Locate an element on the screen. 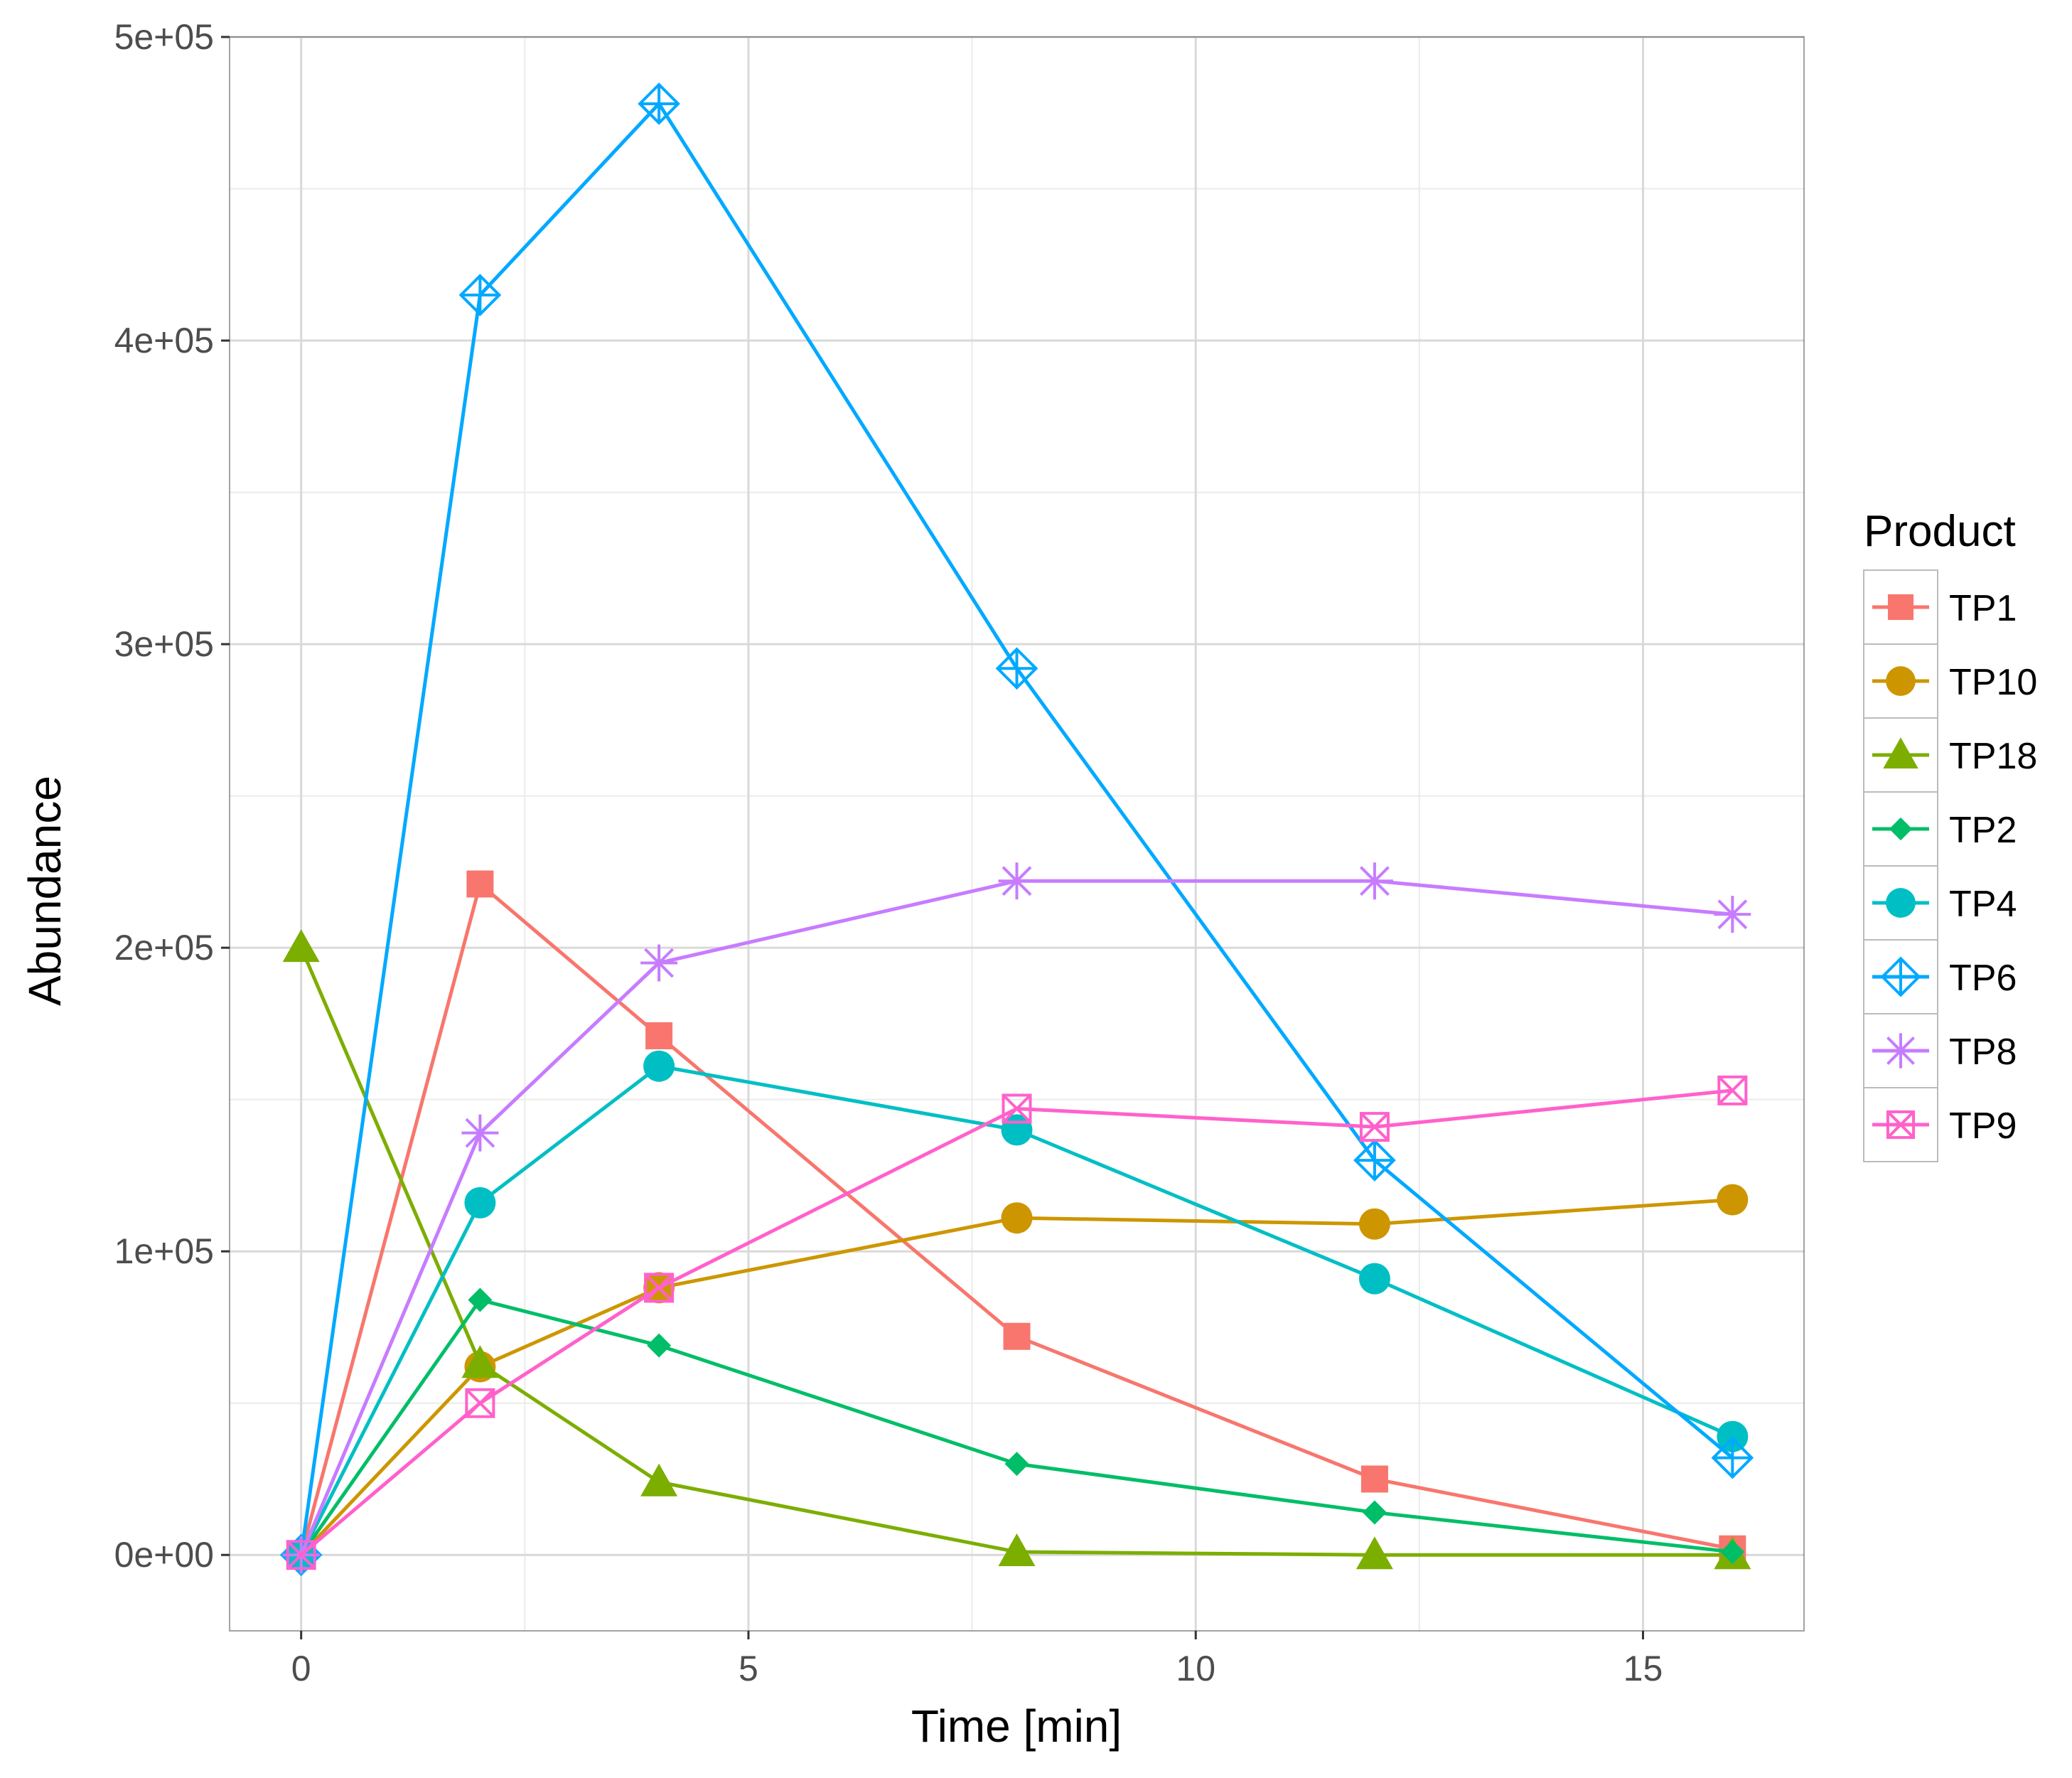 This screenshot has width=2072, height=1778. y-tick-label: 2e+05 is located at coordinates (164, 948).